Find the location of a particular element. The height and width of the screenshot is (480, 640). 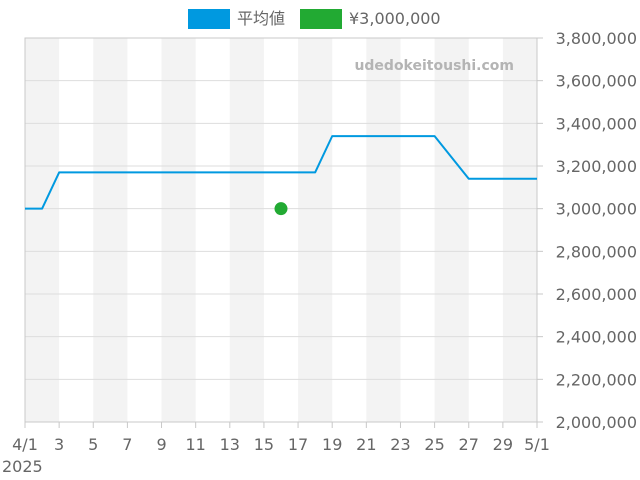

x-tick-label: 17 is located at coordinates (298, 444).